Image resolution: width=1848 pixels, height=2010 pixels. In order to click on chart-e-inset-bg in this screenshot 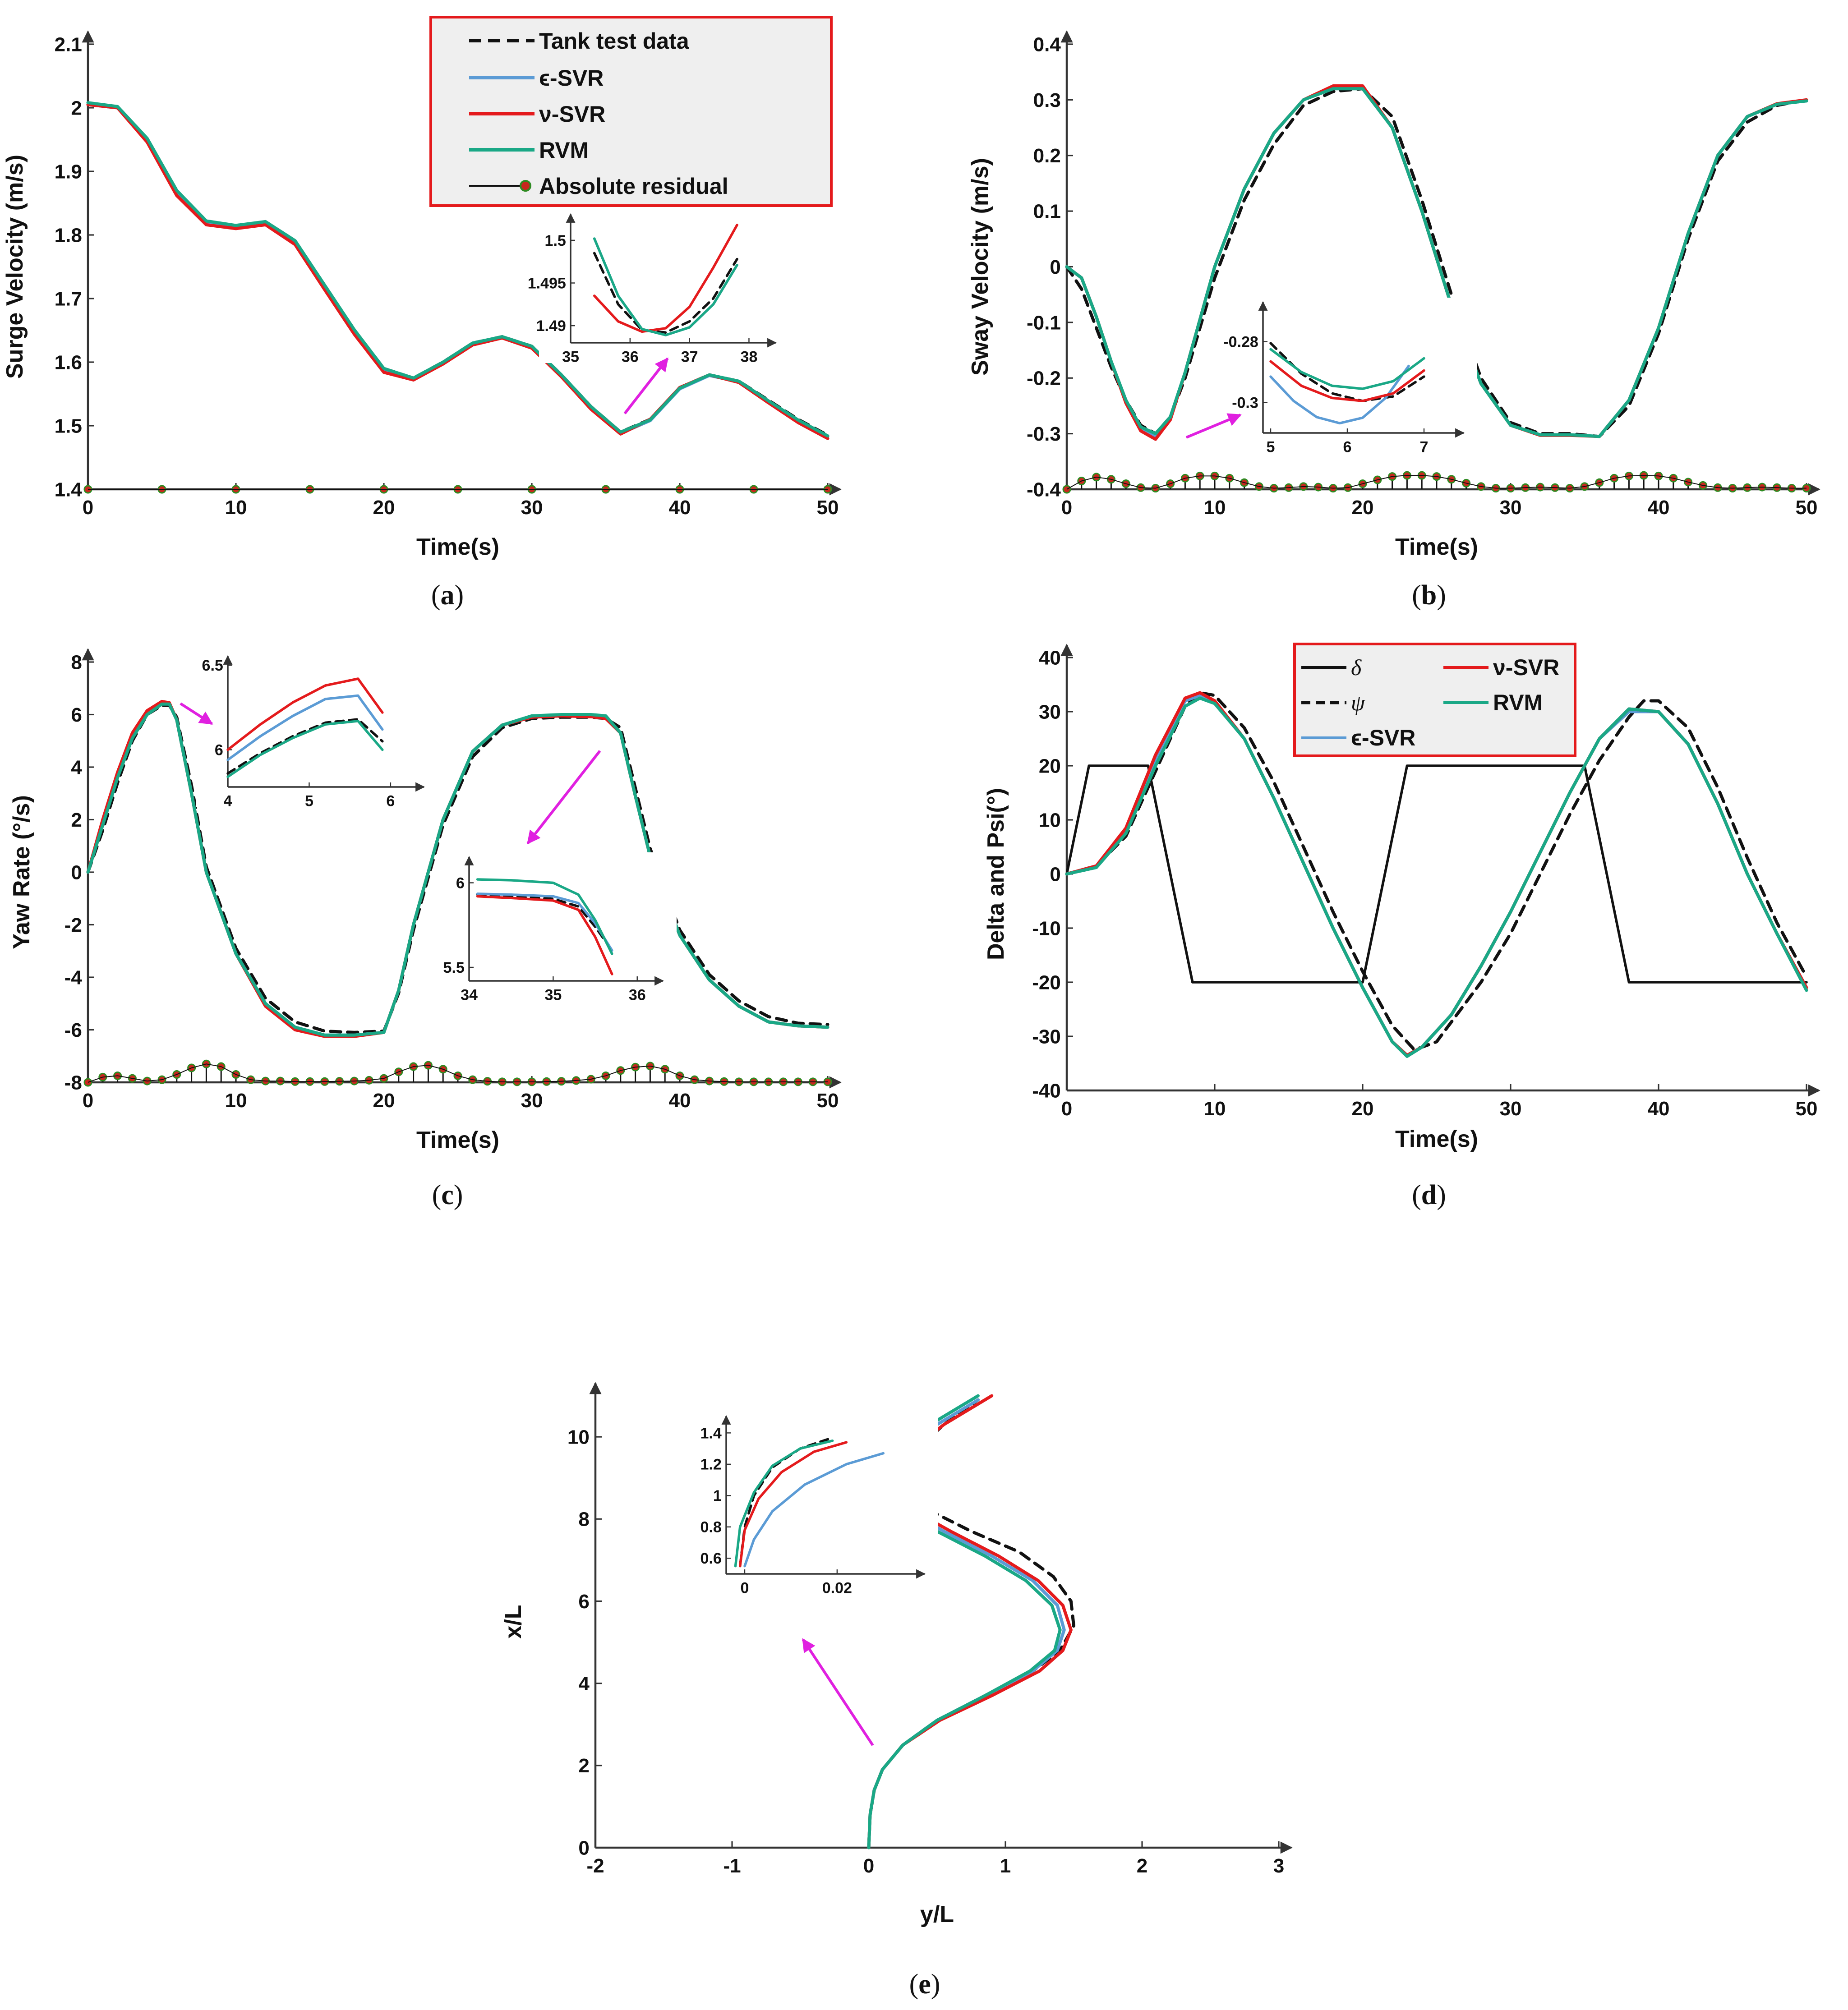, I will do `click(817, 1503)`.